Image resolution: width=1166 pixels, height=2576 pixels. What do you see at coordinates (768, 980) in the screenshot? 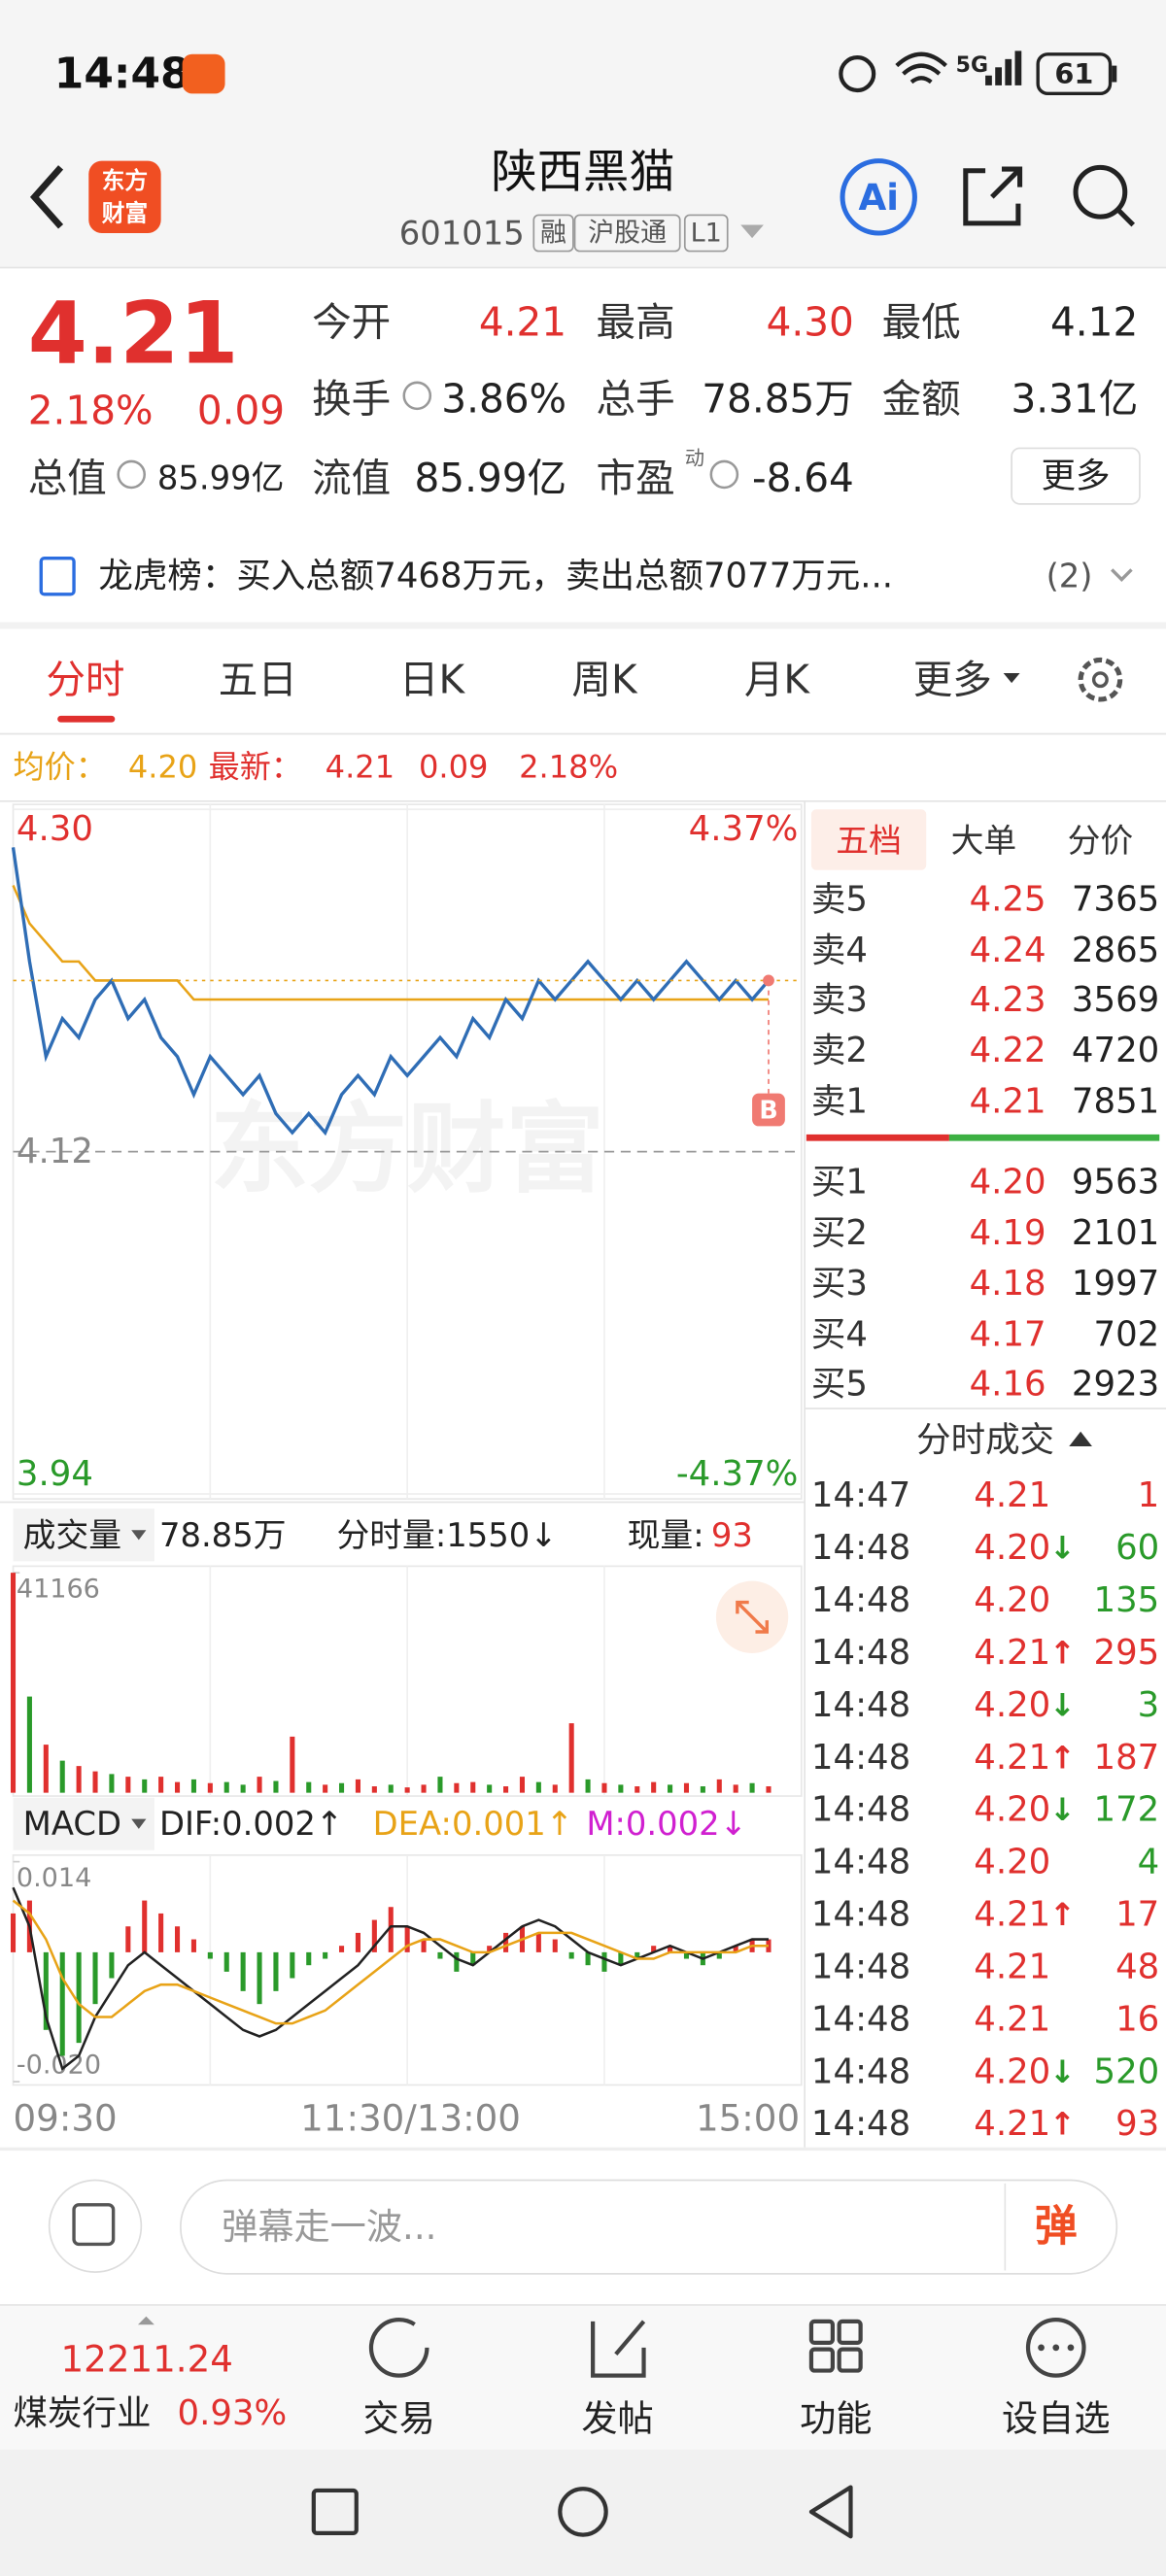
I see `marker-dot` at bounding box center [768, 980].